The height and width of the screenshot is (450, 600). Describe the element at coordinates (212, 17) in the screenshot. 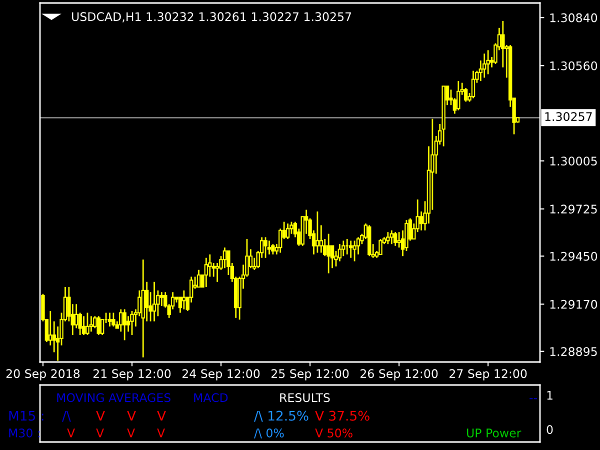

I see `text: USDCAD,H1 1.30232 1.30261 1.30227 1.30257` at that location.